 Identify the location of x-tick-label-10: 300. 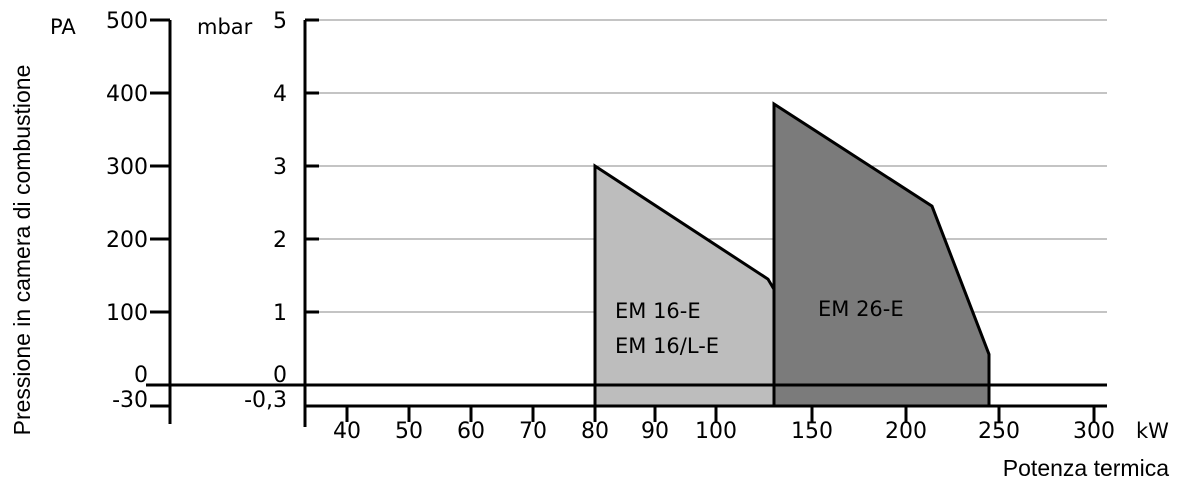
(1094, 431).